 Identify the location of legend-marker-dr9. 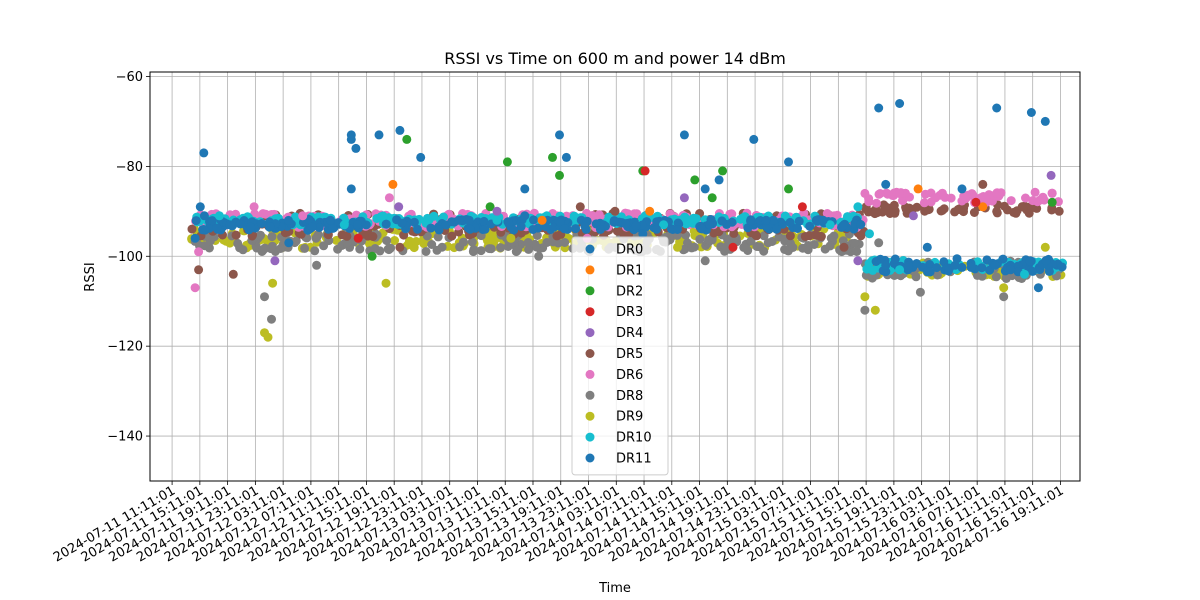
(590, 416).